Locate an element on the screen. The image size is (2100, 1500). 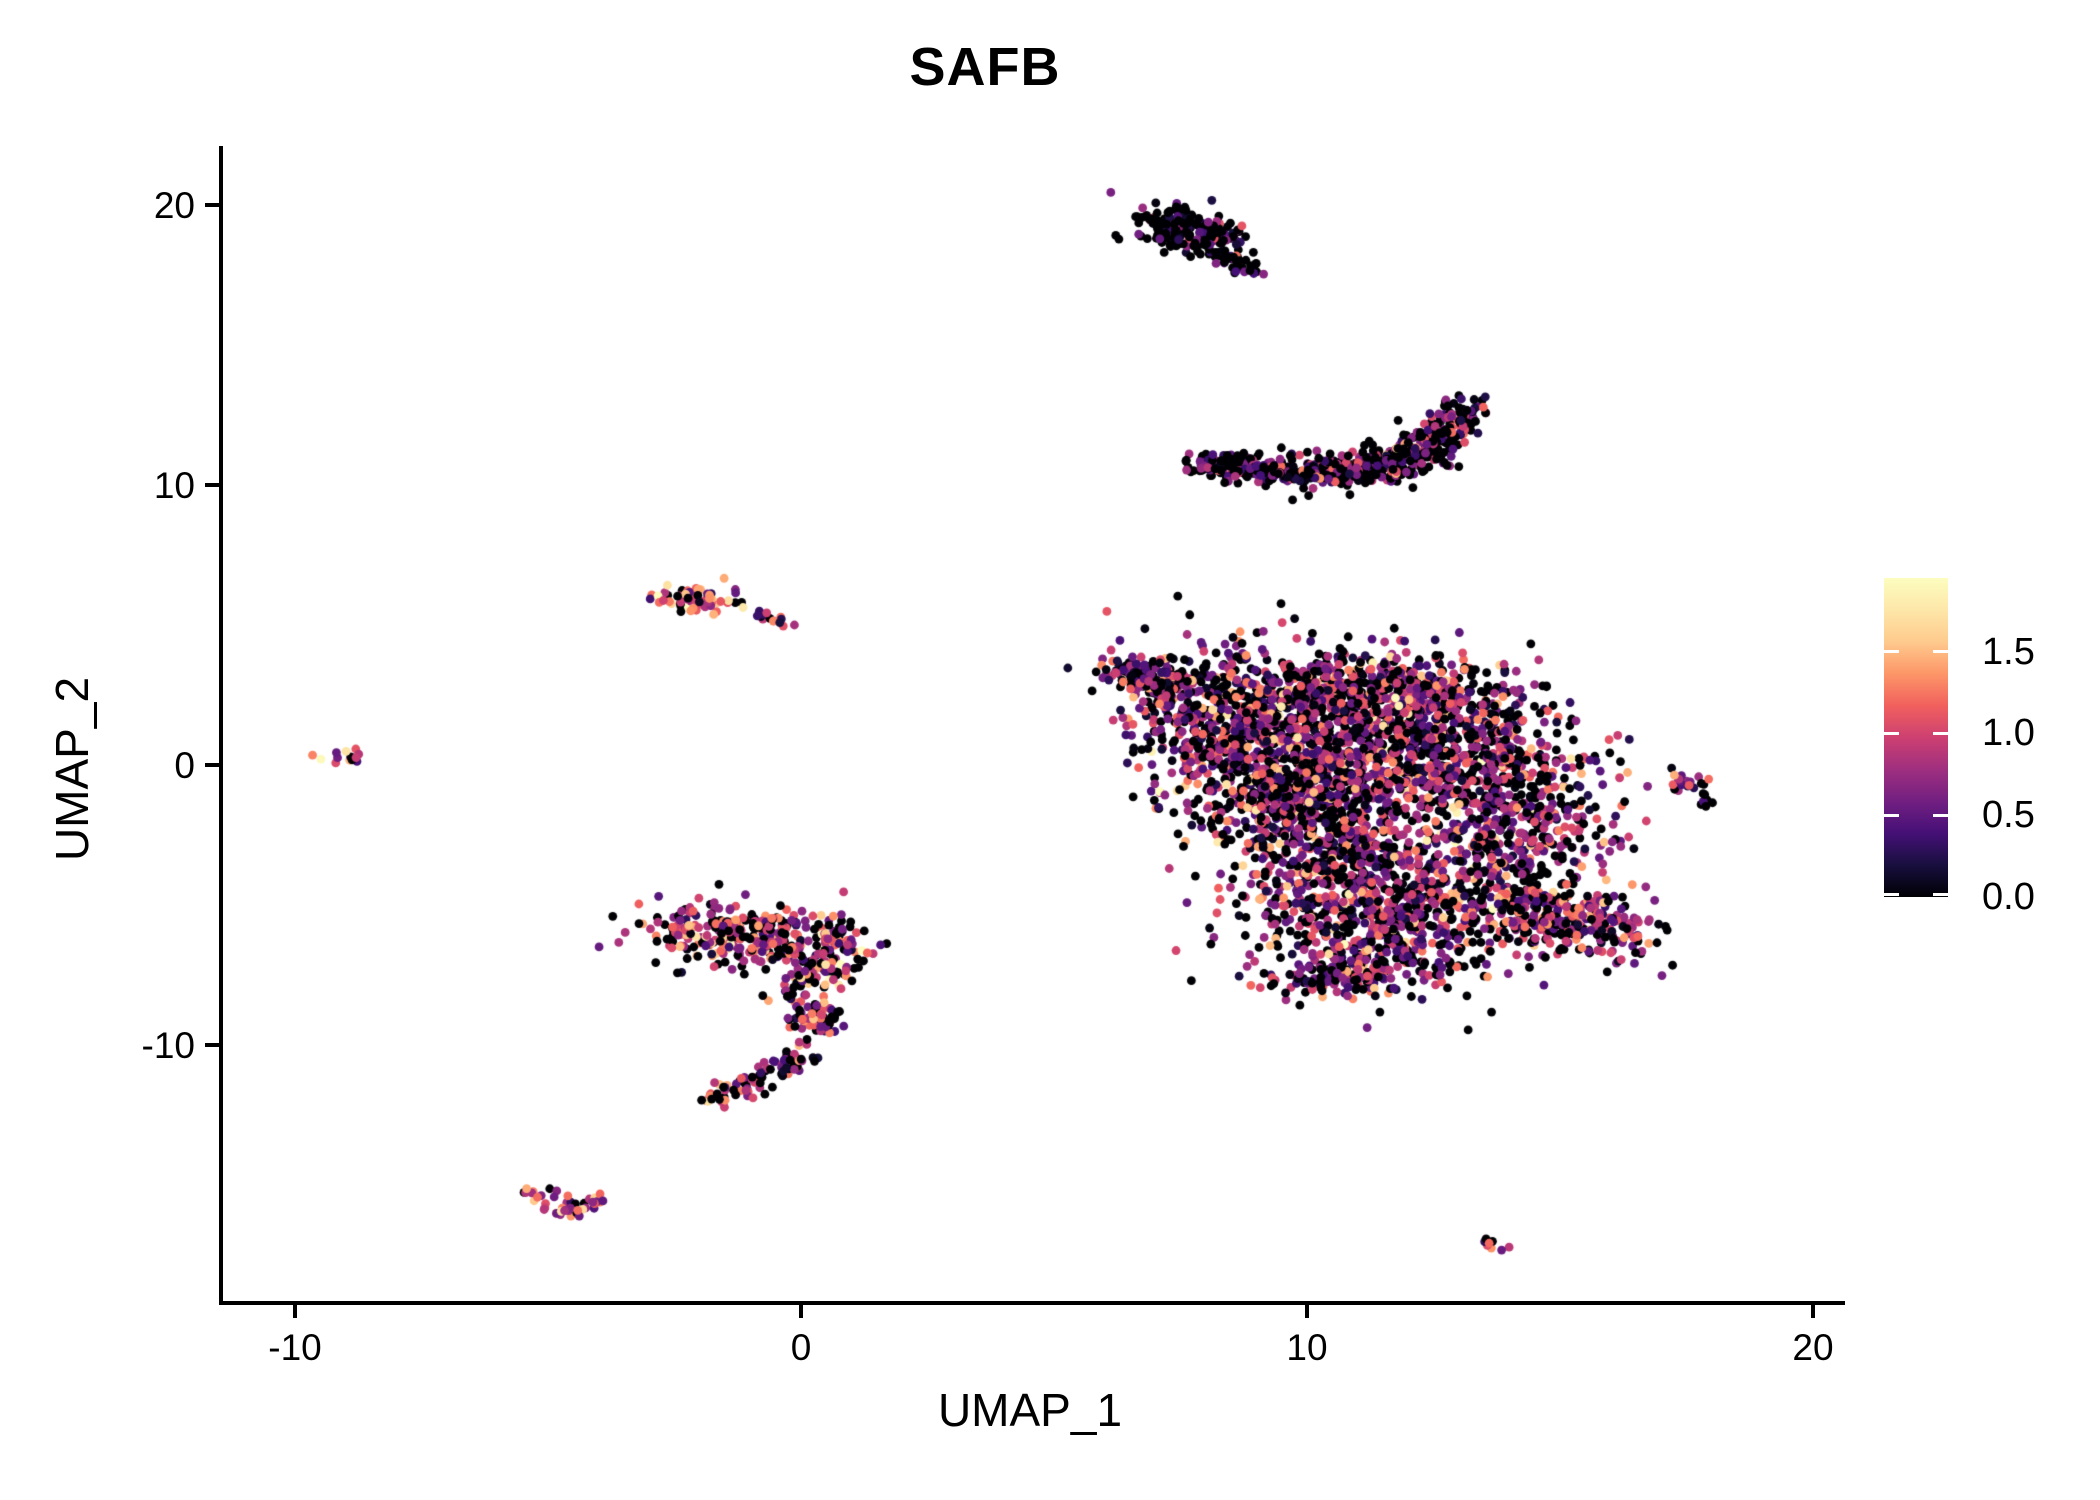
y-tick-label: 10 is located at coordinates (174, 485).